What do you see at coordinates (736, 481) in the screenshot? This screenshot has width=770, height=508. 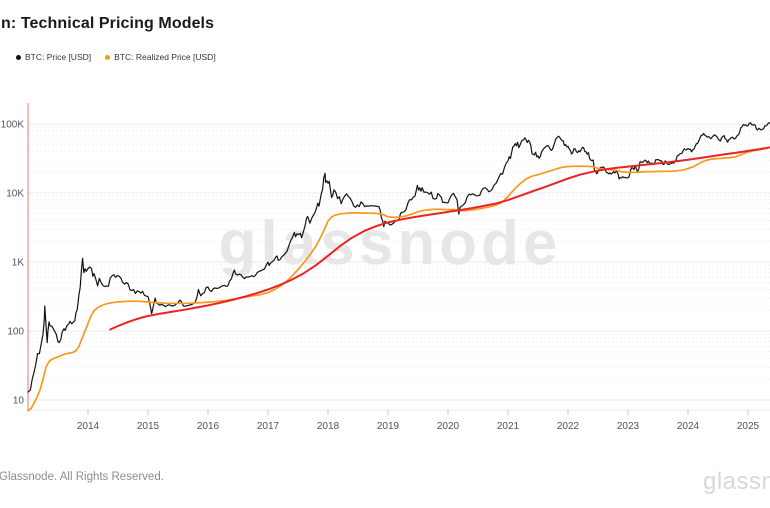 I see `glassnode-logo: glassn` at bounding box center [736, 481].